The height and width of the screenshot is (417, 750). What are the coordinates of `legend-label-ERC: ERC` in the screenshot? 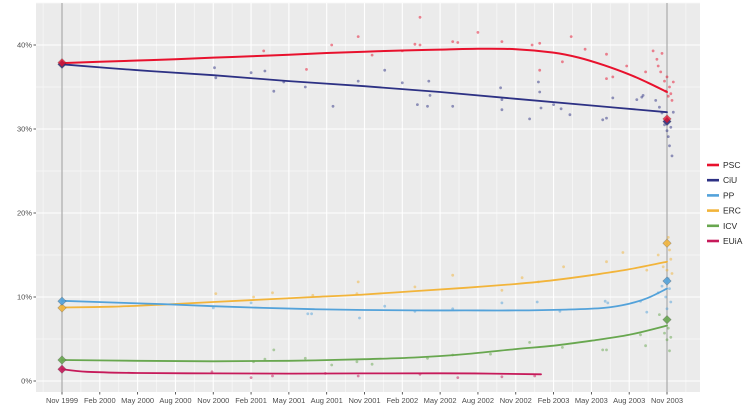 It's located at (732, 211).